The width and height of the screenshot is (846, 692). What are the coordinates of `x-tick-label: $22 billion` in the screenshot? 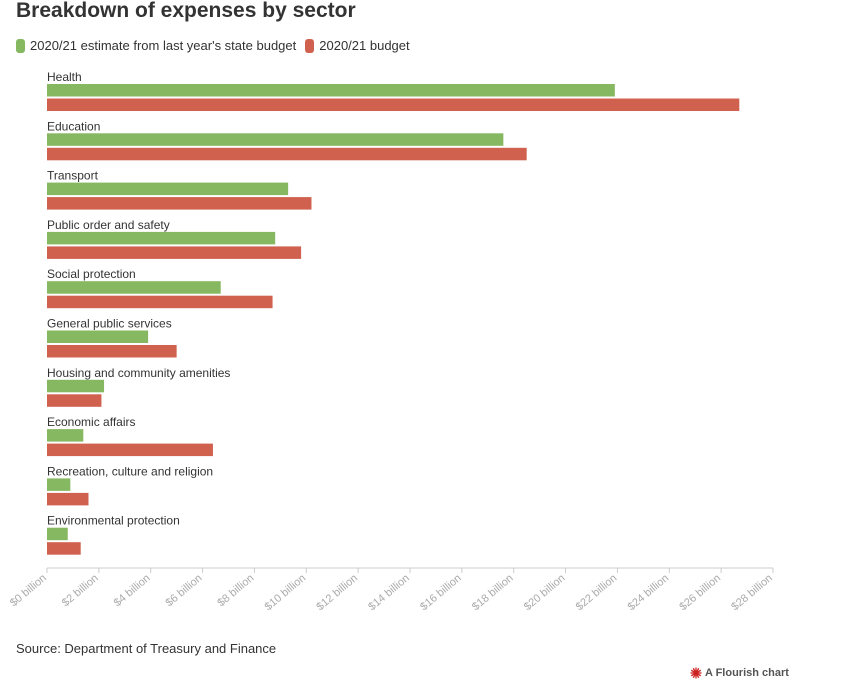 It's located at (597, 592).